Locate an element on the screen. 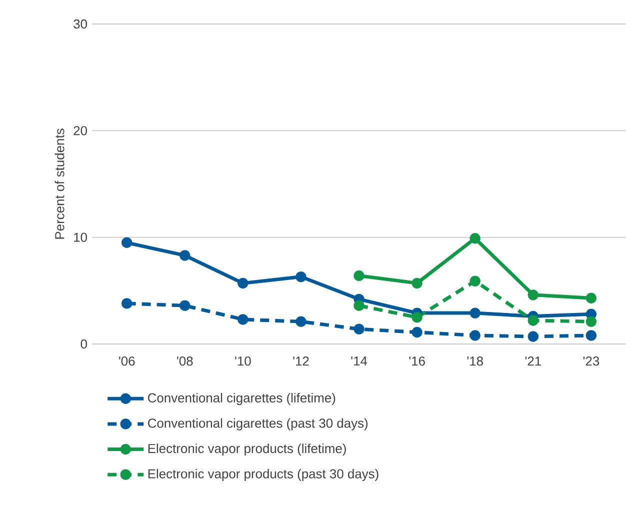 The height and width of the screenshot is (516, 626). x-tick-label: '12 is located at coordinates (301, 361).